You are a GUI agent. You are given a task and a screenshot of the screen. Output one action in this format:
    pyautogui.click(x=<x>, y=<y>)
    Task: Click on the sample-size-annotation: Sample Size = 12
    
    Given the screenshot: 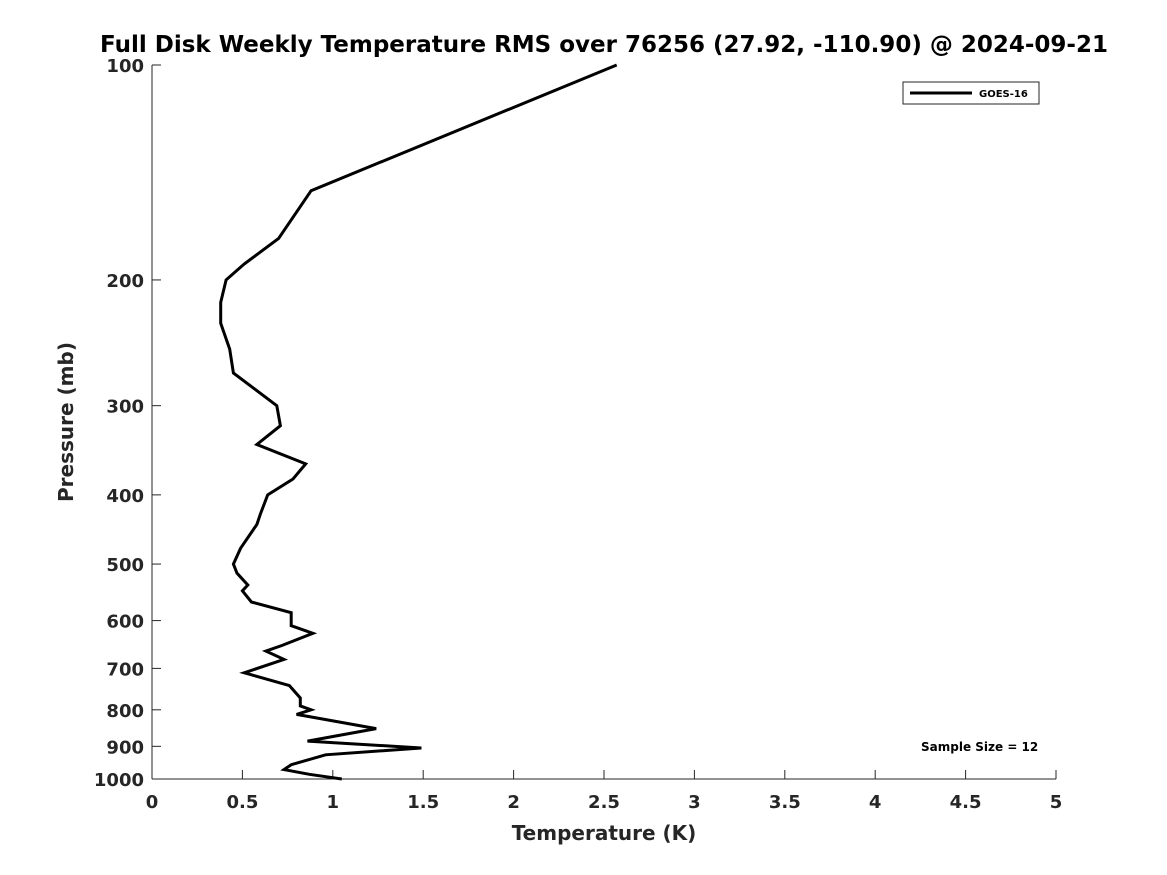 What is the action you would take?
    pyautogui.click(x=979, y=747)
    